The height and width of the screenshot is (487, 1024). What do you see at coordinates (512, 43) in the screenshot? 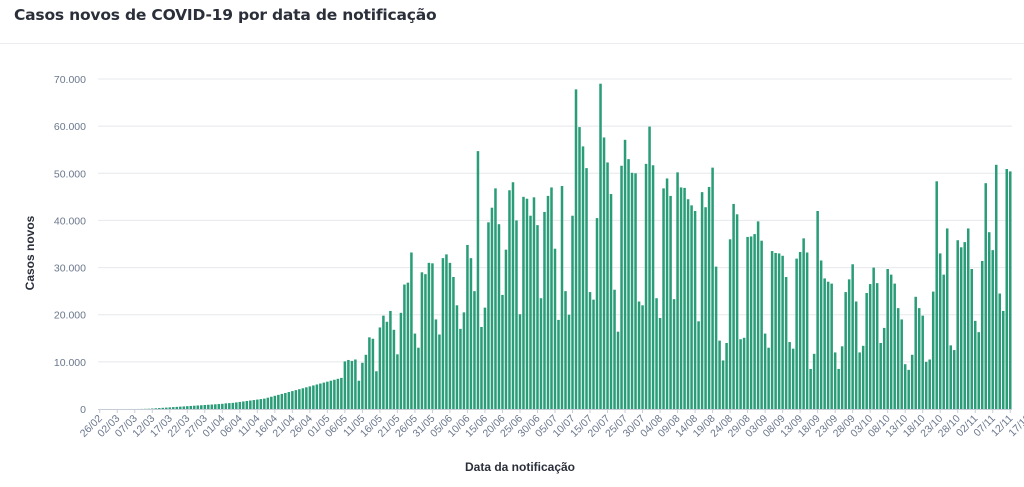
I see `title-divider` at bounding box center [512, 43].